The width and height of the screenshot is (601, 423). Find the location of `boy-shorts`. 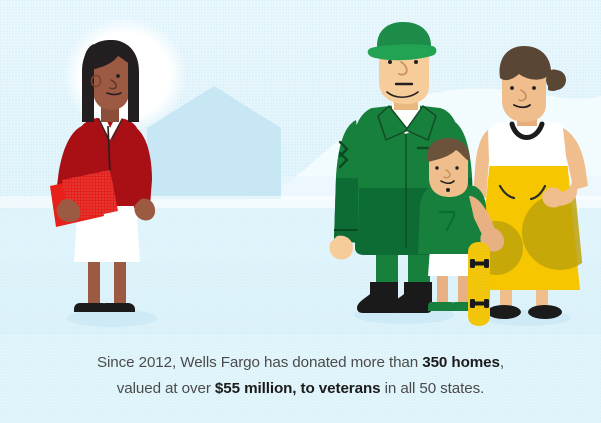

boy-shorts is located at coordinates (453, 262).